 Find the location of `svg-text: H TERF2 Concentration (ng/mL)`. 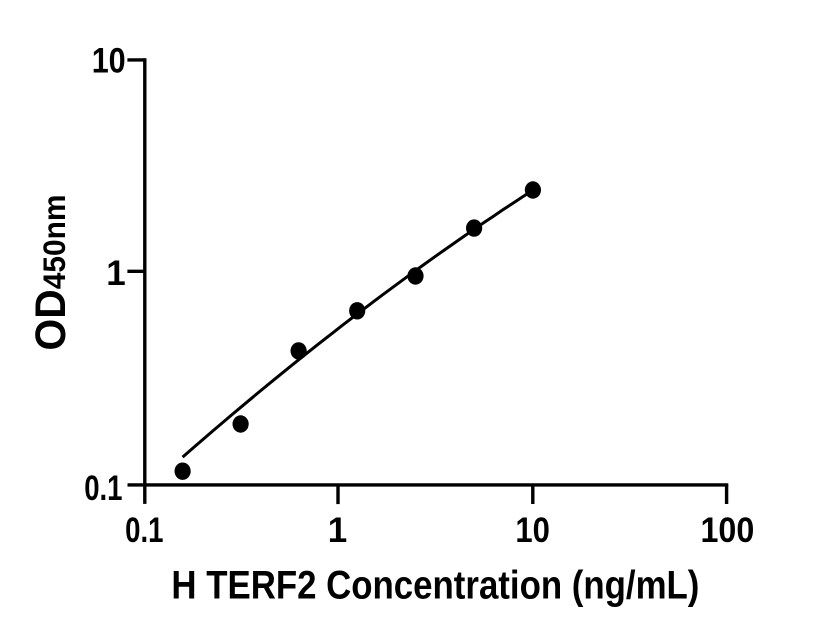

svg-text: H TERF2 Concentration (ng/mL) is located at coordinates (435, 585).